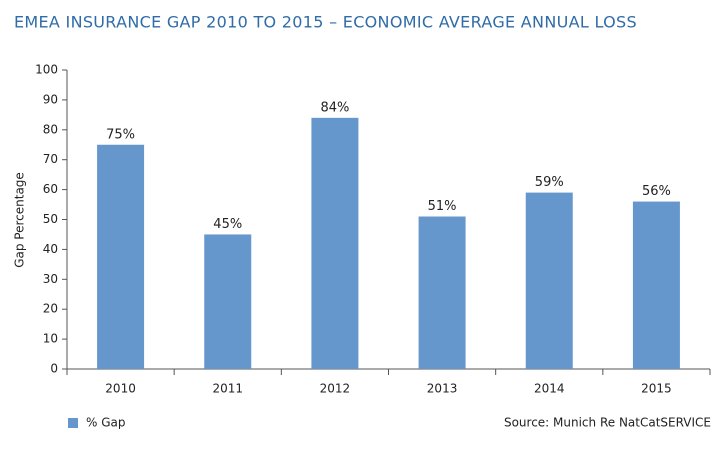  I want to click on y-tick-label: 50, so click(50, 219).